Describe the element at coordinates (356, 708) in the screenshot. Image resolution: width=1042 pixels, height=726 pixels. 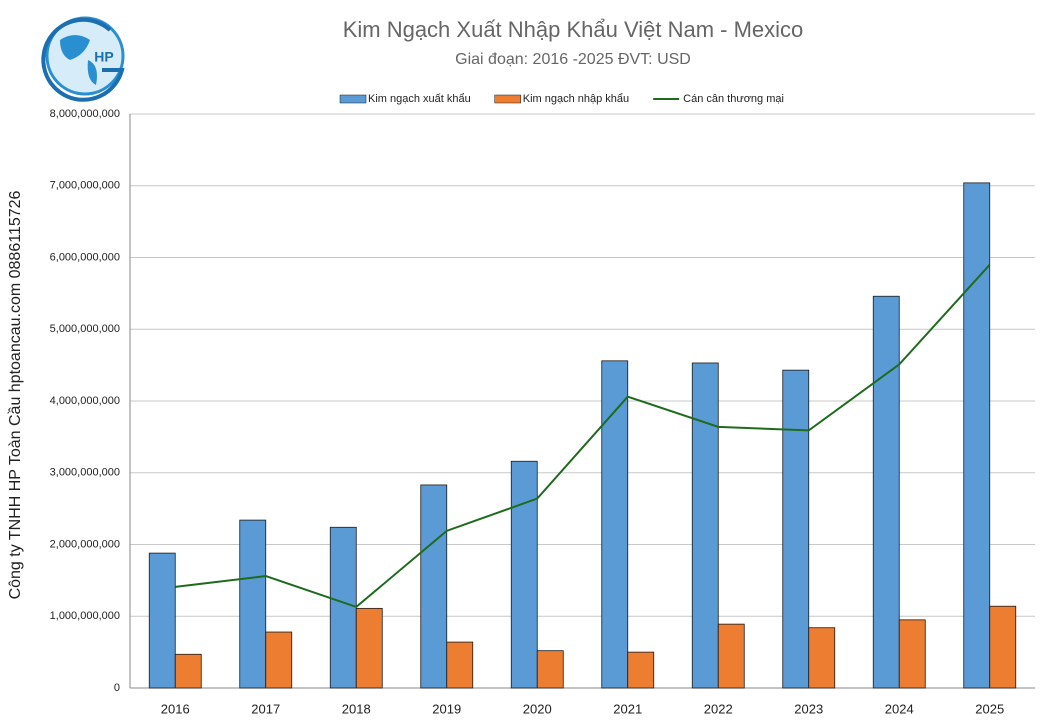
I see `x-tick-label: 2018` at that location.